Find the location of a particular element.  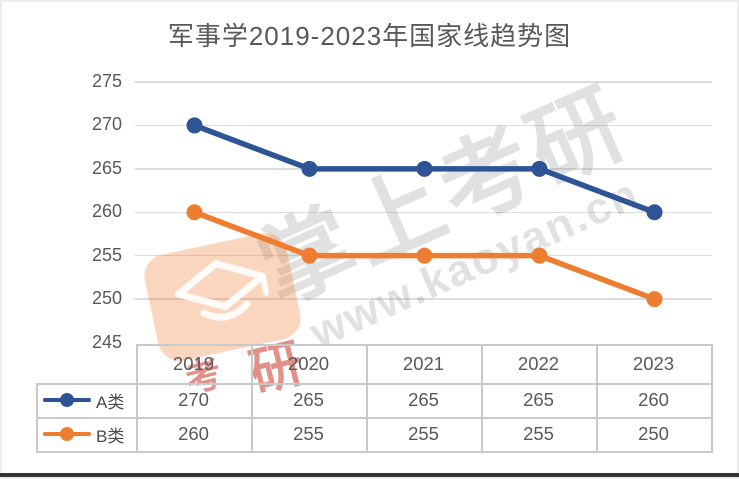

legend-key: A类 is located at coordinates (87, 400).